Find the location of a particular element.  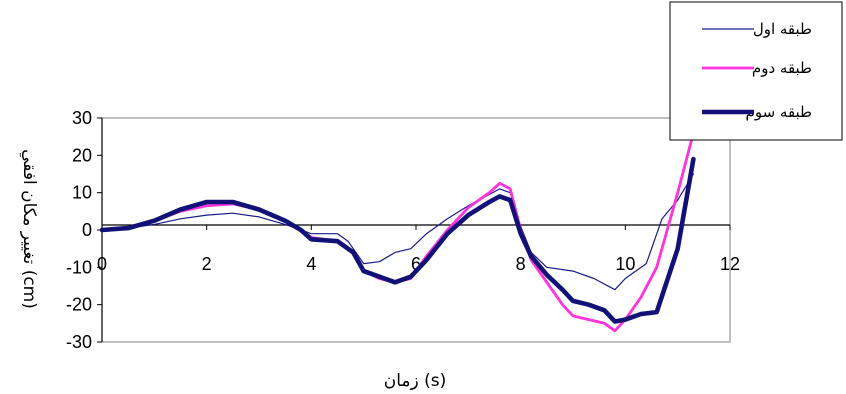

legend-items: طبقه اول طبقه دوم طبقه سوم is located at coordinates (757, 70).